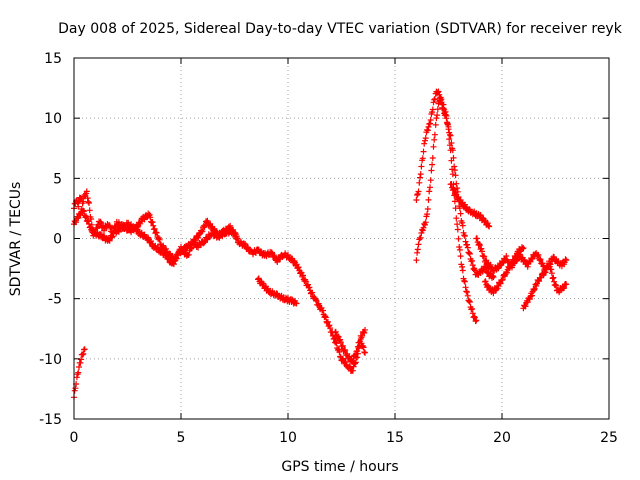 The height and width of the screenshot is (480, 640). Describe the element at coordinates (55, 300) in the screenshot. I see `y-tick-label: -5` at that location.